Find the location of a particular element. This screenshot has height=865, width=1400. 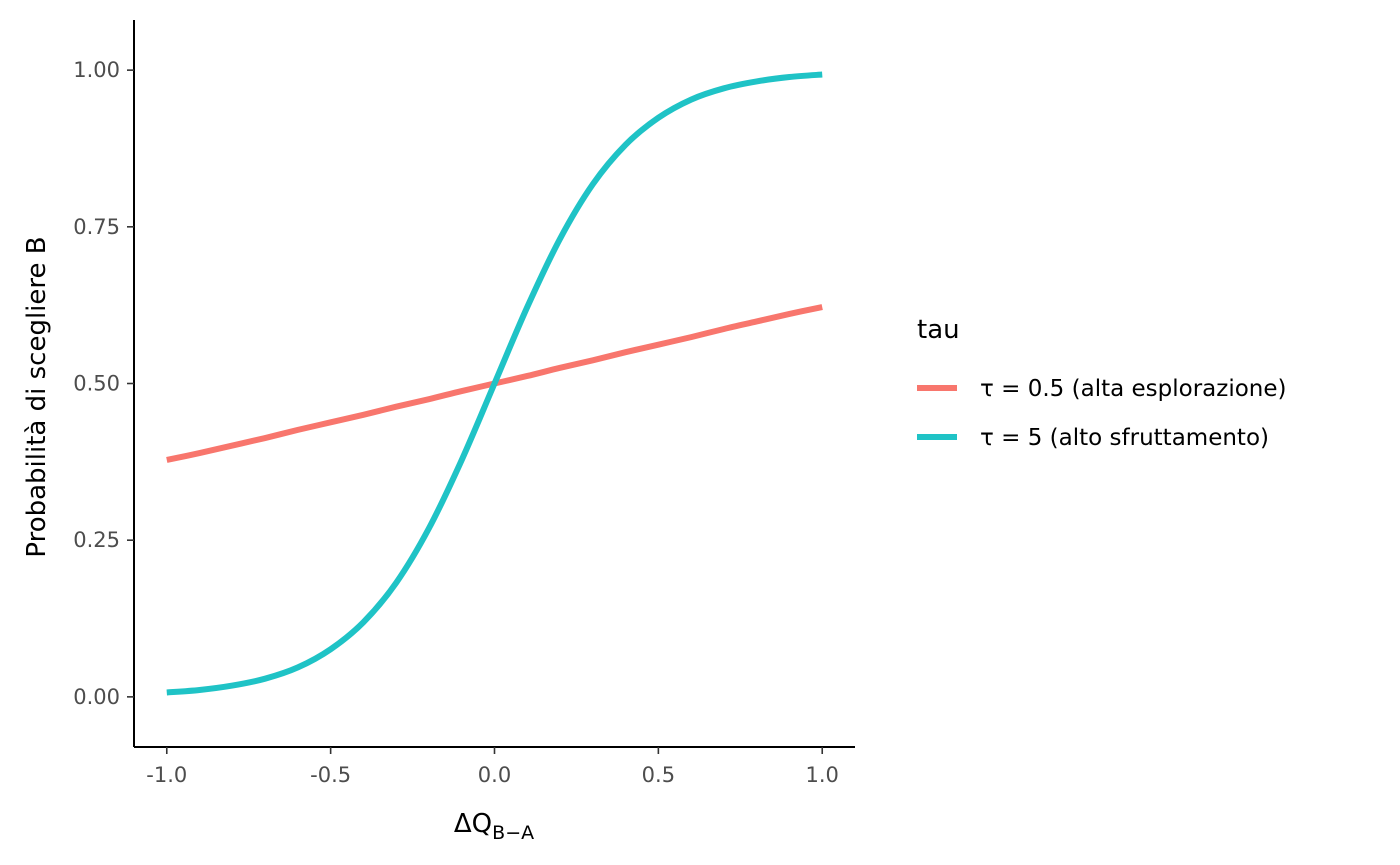

x-tick-label: 1.0 is located at coordinates (822, 775).